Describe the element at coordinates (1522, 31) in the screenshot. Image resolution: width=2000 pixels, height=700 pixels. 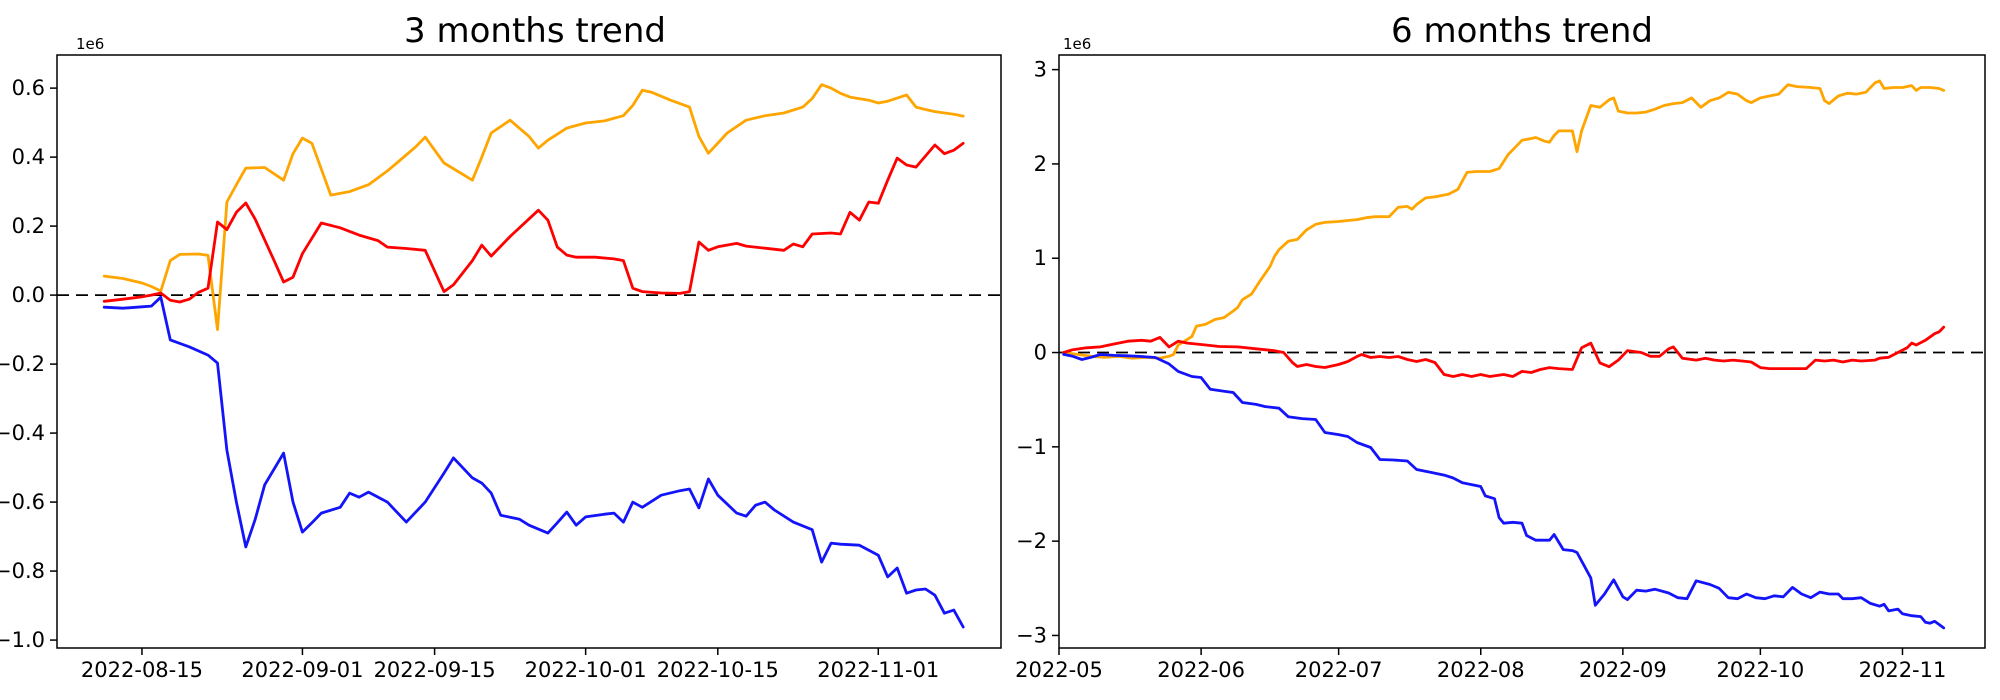
I see `chart-title-6-months: 6 months trend` at that location.